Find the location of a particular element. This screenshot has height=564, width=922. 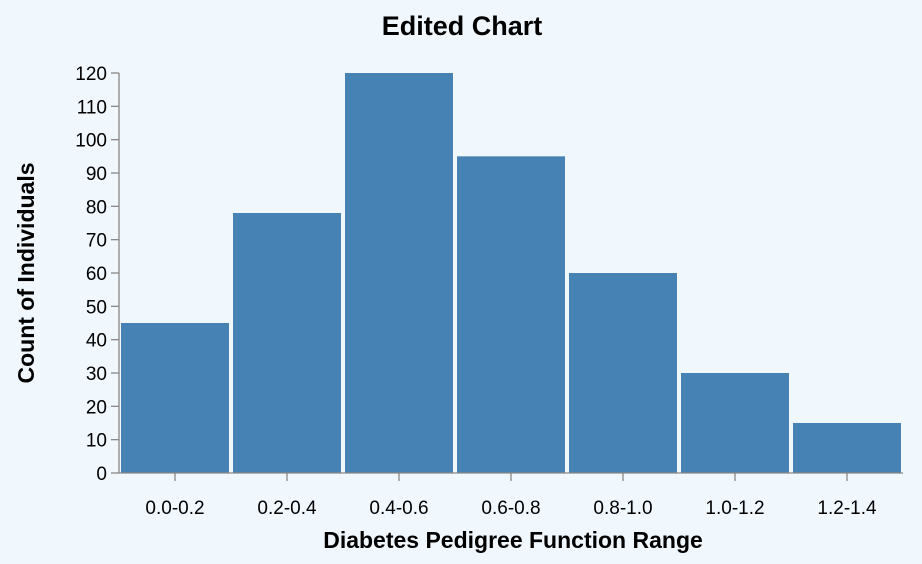

y-tick-label: 110 is located at coordinates (92, 107).